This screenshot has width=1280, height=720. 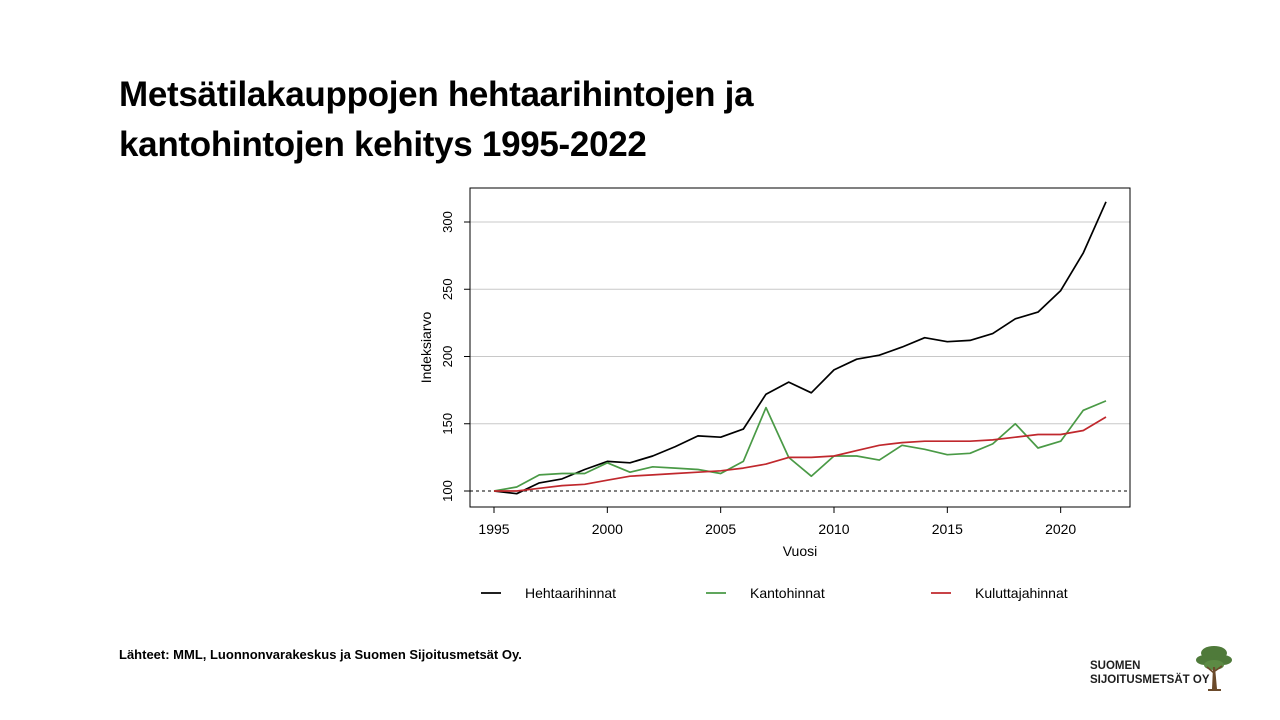 What do you see at coordinates (800, 551) in the screenshot?
I see `x-axis-label: Vuosi` at bounding box center [800, 551].